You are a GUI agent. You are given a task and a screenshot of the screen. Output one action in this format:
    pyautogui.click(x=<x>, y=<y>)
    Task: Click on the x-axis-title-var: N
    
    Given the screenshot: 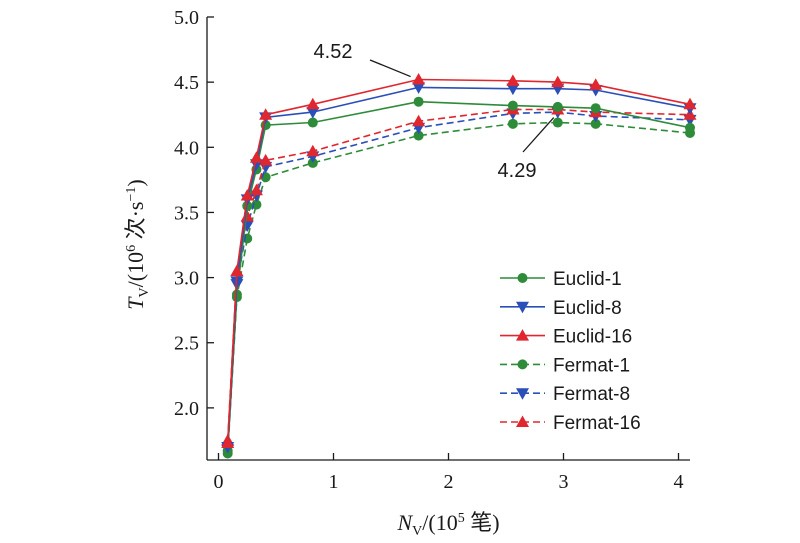 What is the action you would take?
    pyautogui.click(x=404, y=522)
    